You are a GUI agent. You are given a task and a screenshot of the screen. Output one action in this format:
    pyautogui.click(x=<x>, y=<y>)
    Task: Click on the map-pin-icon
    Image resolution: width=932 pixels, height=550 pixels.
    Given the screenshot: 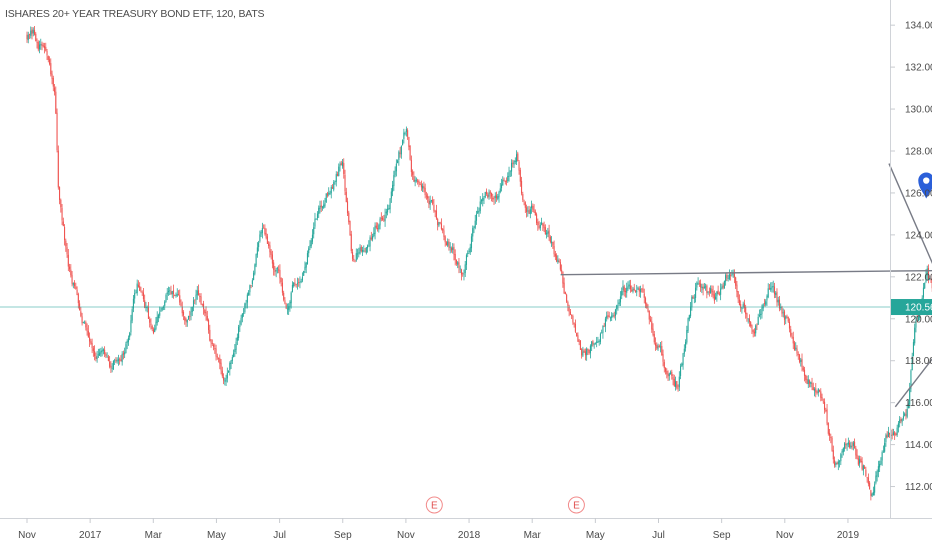 What is the action you would take?
    pyautogui.click(x=925, y=185)
    